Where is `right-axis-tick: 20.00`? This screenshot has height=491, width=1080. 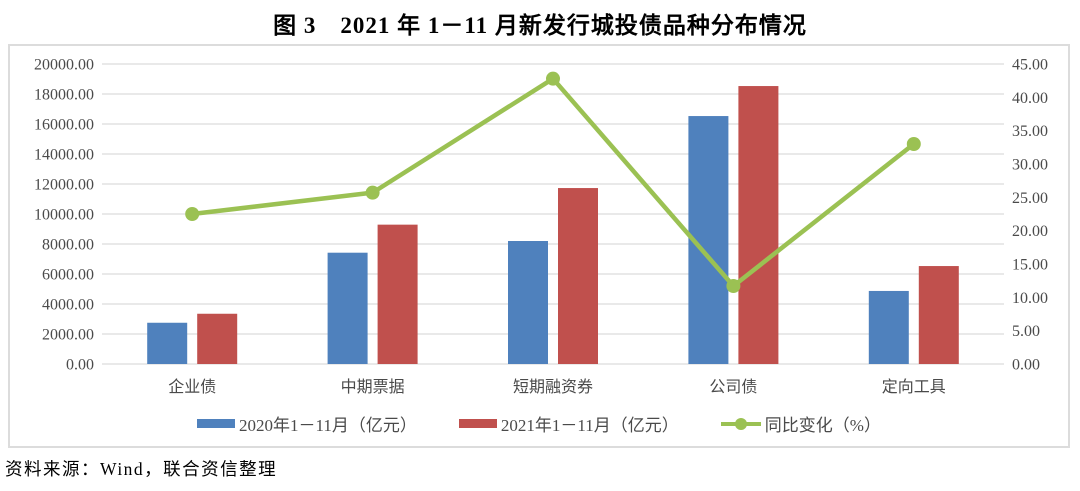 right-axis-tick: 20.00 is located at coordinates (1030, 231).